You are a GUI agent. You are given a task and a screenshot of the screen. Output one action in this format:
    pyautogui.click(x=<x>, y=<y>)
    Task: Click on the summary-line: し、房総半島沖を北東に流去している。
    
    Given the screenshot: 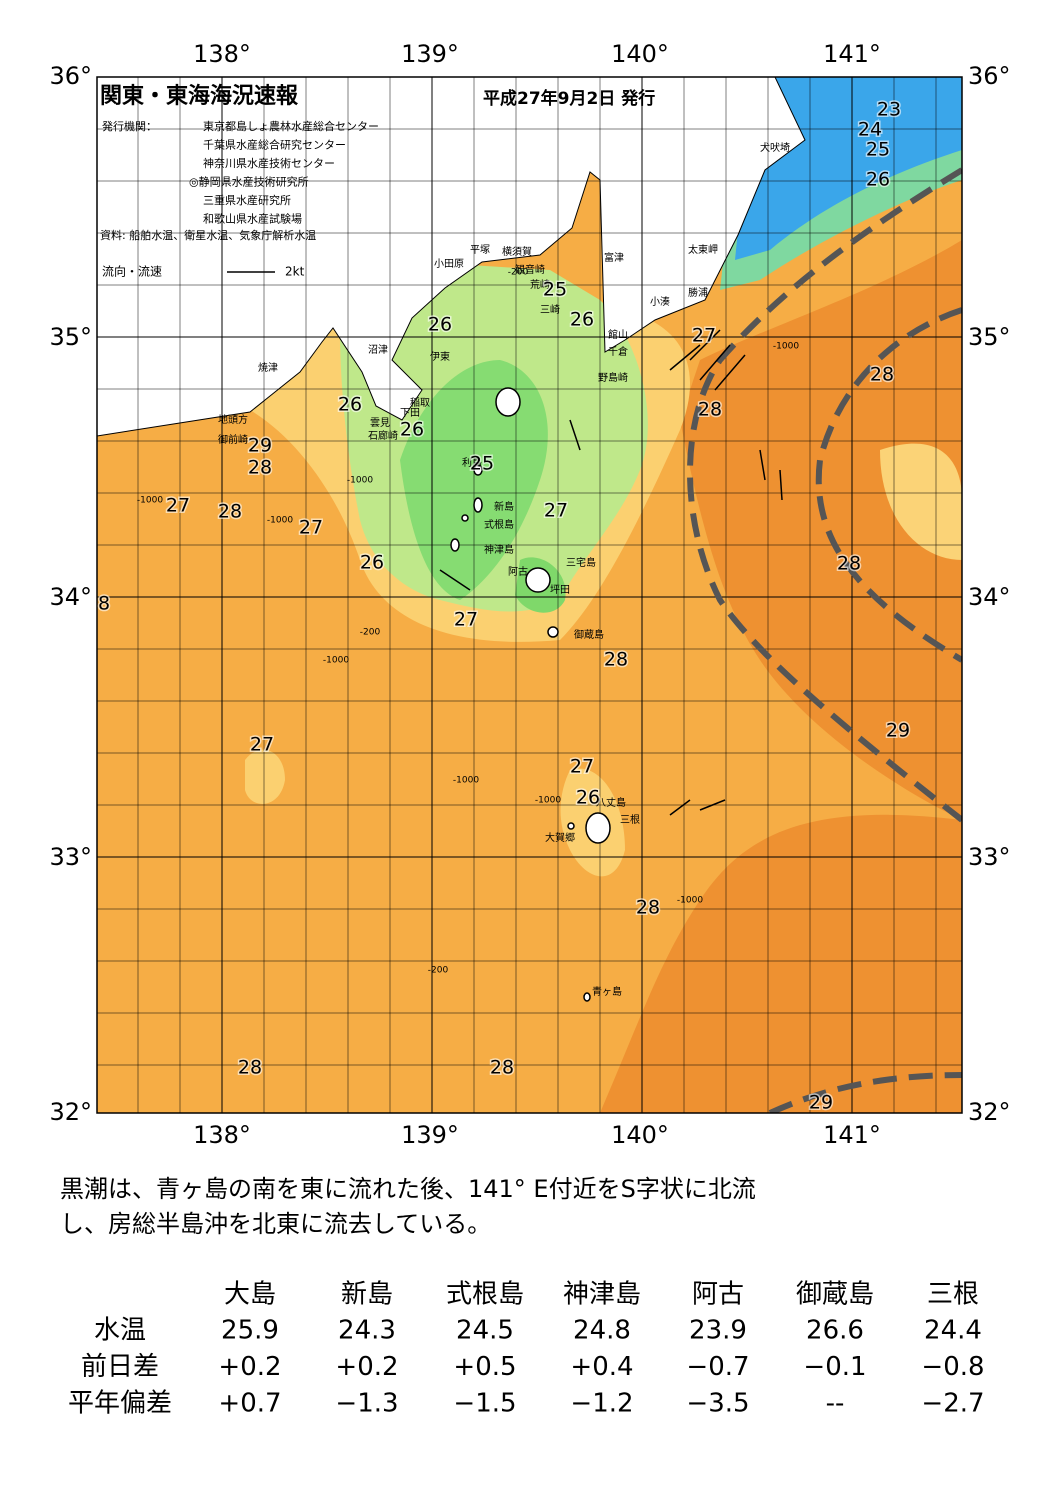 What is the action you would take?
    pyautogui.click(x=275, y=1224)
    